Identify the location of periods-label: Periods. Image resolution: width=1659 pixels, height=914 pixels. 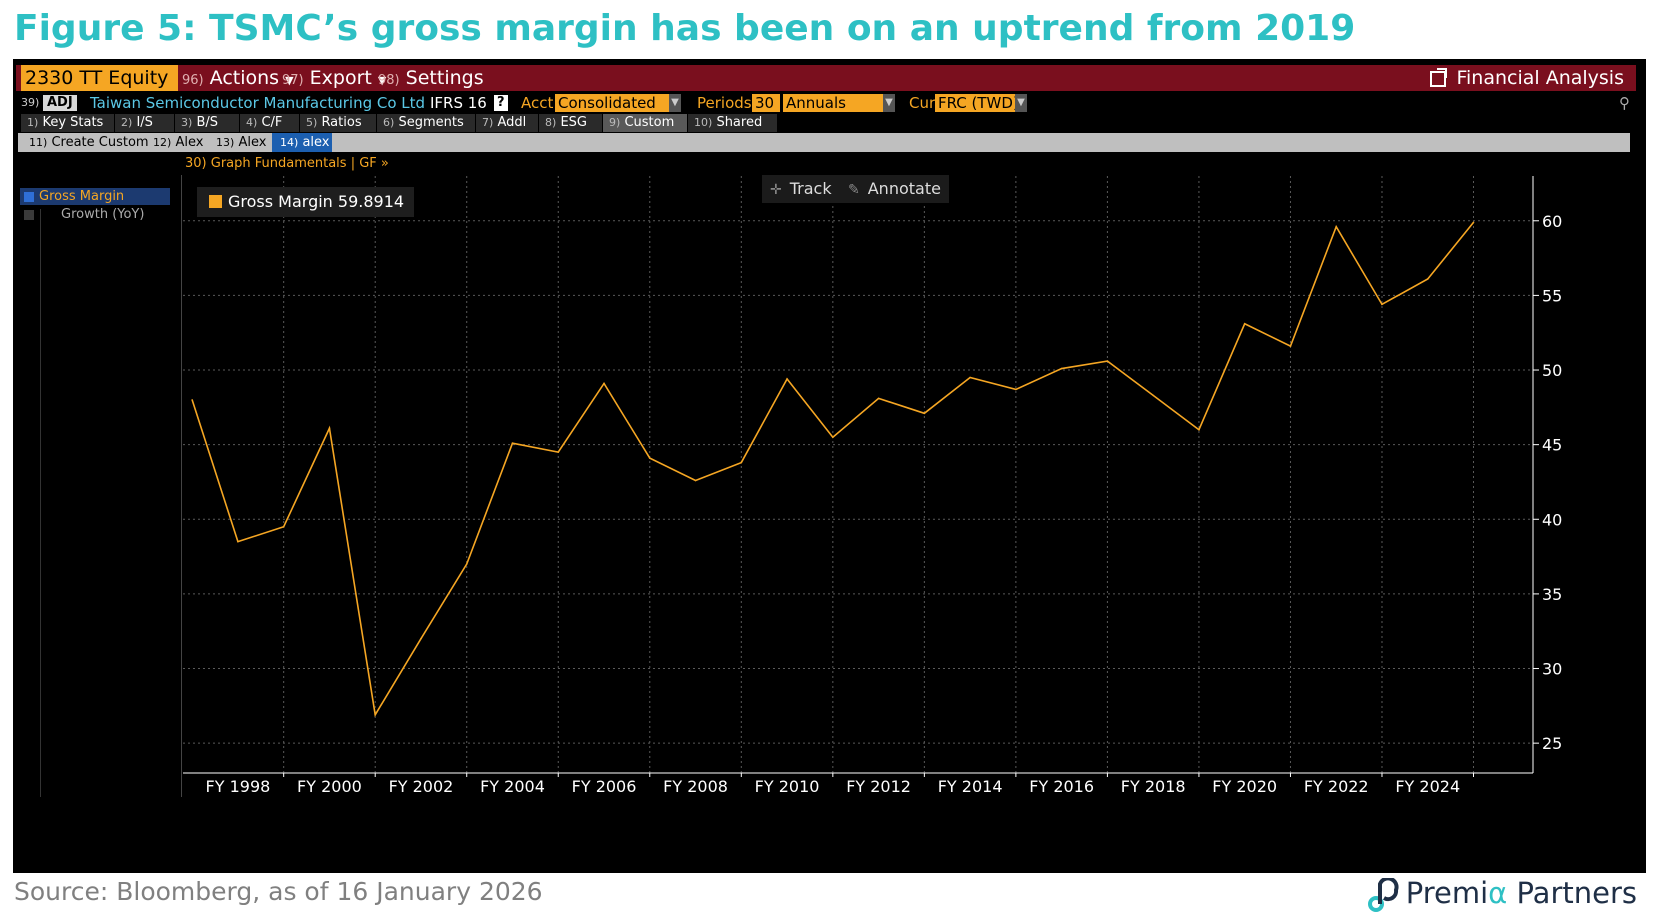
(724, 103).